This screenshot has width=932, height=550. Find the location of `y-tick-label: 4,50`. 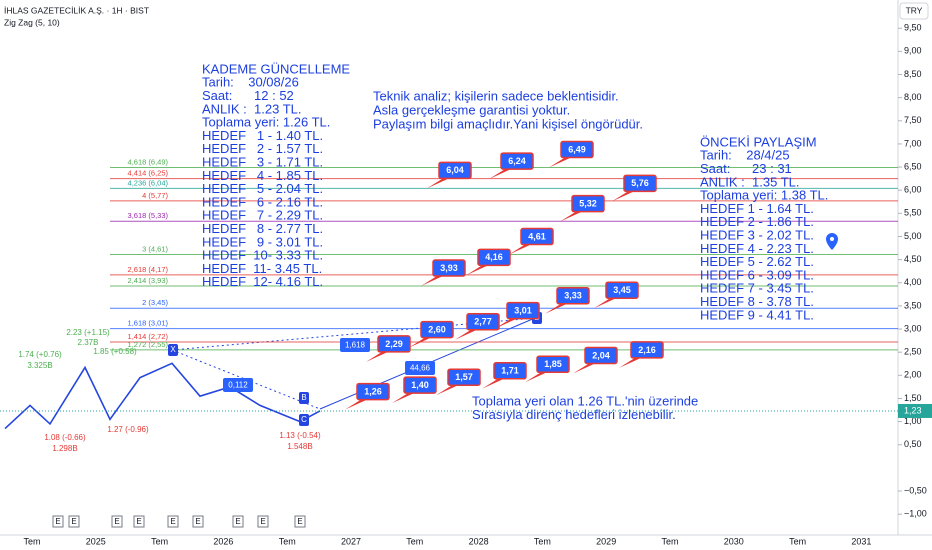

y-tick-label: 4,50 is located at coordinates (913, 259).